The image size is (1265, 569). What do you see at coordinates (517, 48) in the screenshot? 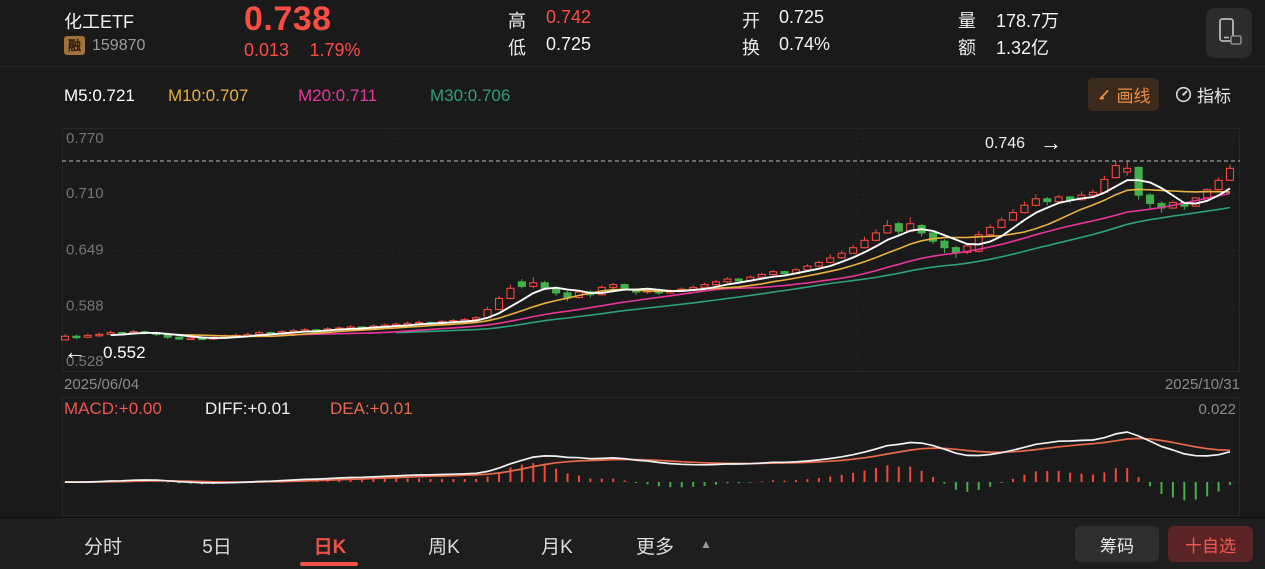
I see `stat-low-label: 低` at bounding box center [517, 48].